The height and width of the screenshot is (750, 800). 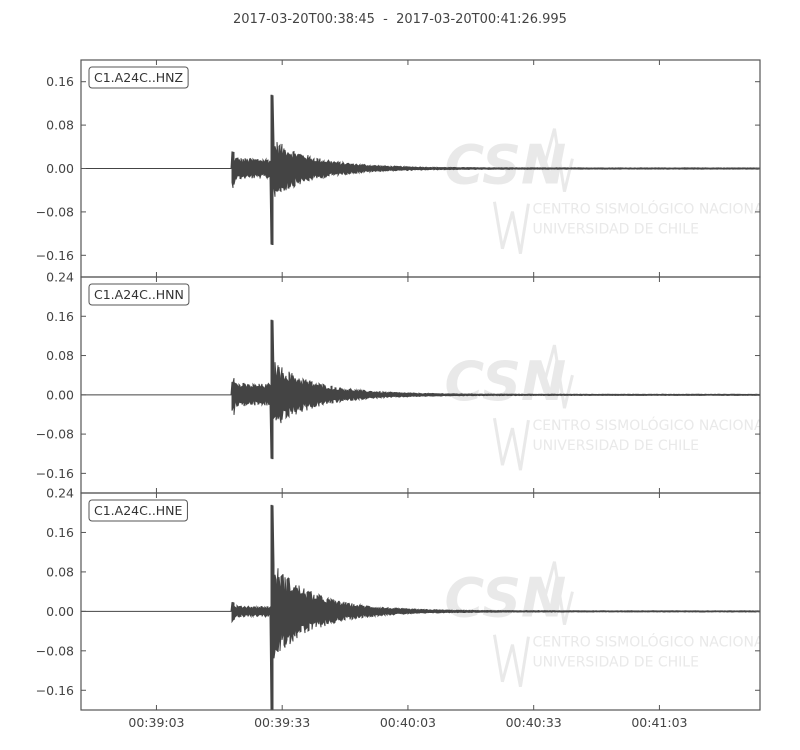 I want to click on x-tick-label: 00:40:03, so click(x=408, y=722).